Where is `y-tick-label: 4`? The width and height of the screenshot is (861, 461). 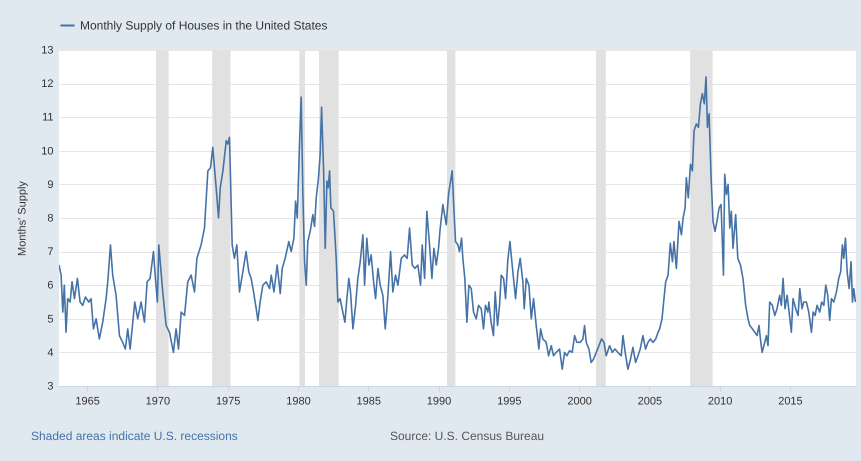 y-tick-label: 4 is located at coordinates (50, 352).